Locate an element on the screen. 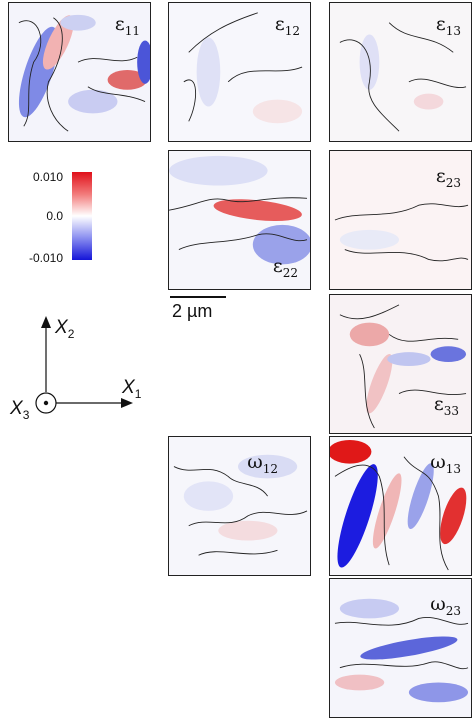 This screenshot has height=718, width=474. panel-epsilon-13: ε13 is located at coordinates (400, 72).